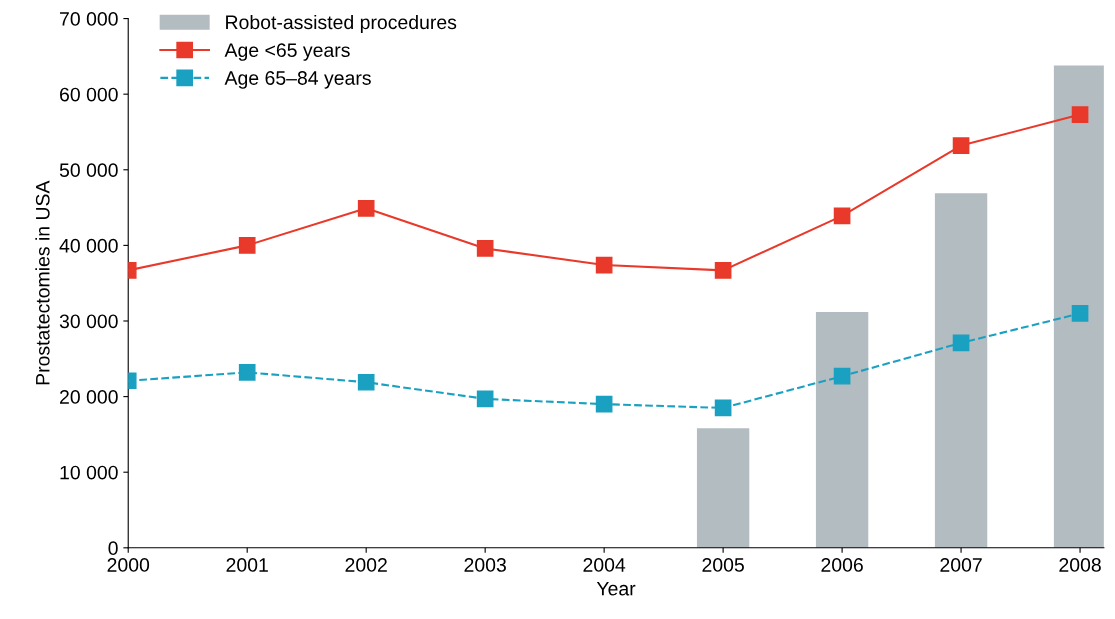  What do you see at coordinates (89, 94) in the screenshot?
I see `y-tick-label: 60 000` at bounding box center [89, 94].